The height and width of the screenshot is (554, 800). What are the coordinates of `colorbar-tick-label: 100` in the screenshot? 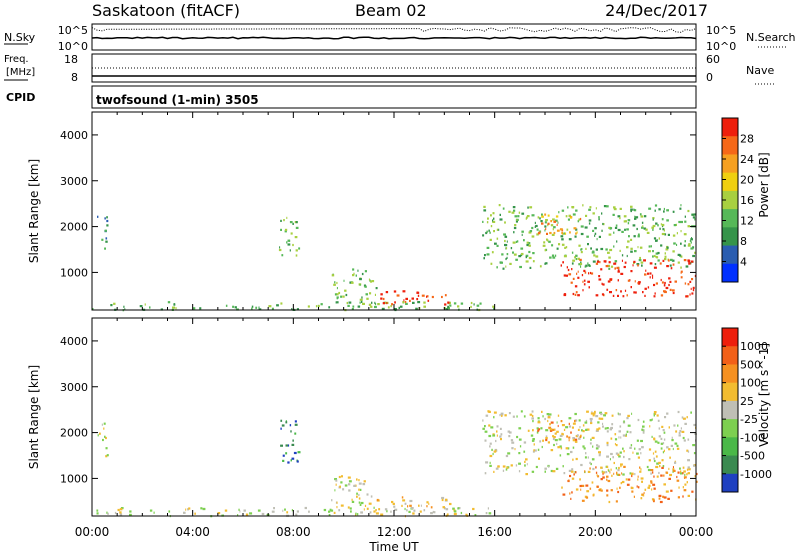 It's located at (750, 383).